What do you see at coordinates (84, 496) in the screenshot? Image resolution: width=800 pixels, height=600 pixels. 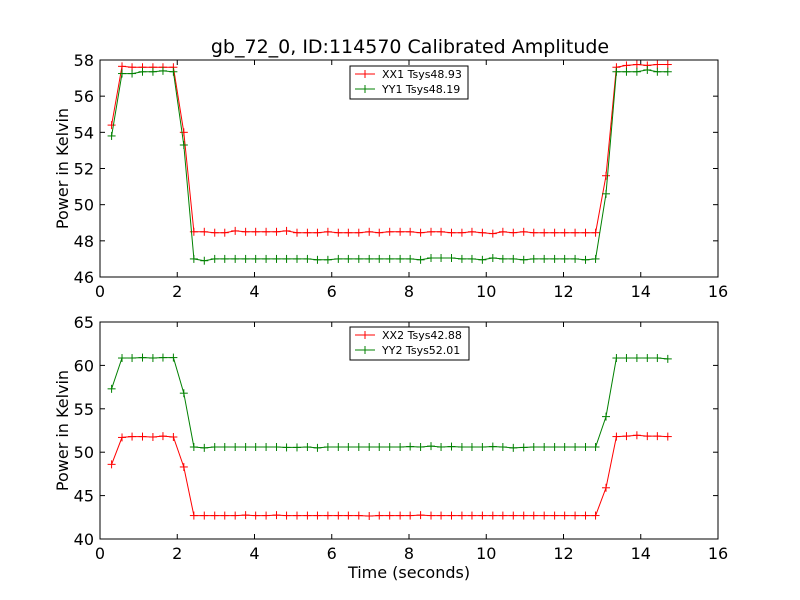 I see `y-tick-label: 45` at bounding box center [84, 496].